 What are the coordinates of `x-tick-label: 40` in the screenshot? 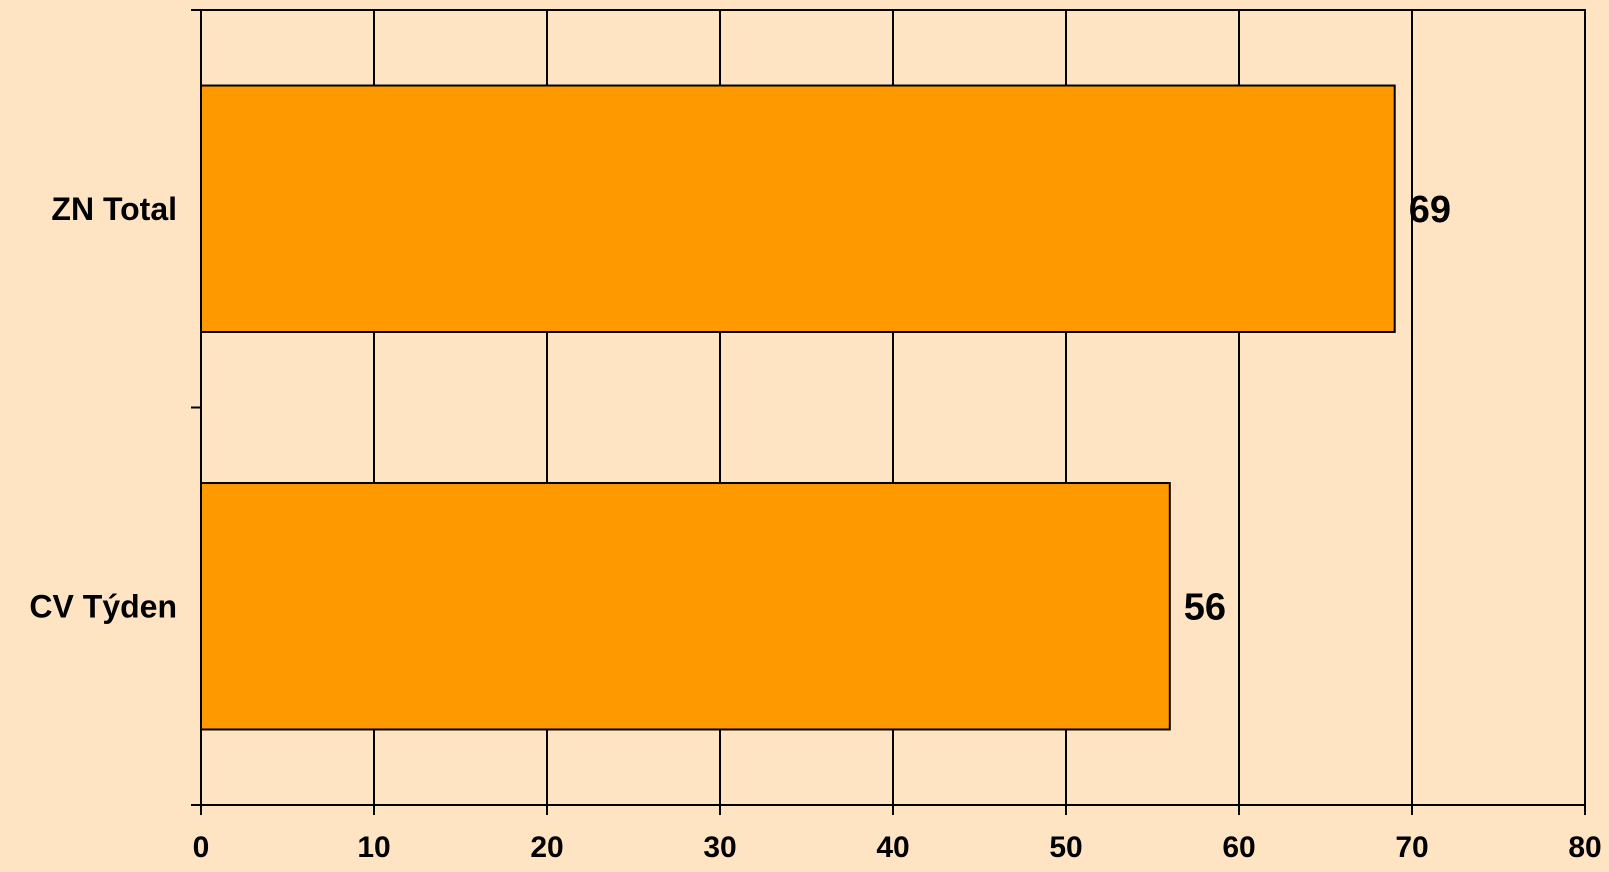 It's located at (892, 847).